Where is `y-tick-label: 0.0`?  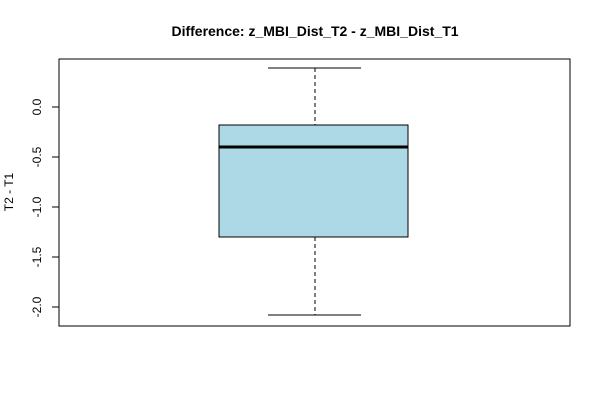 y-tick-label: 0.0 is located at coordinates (37, 106).